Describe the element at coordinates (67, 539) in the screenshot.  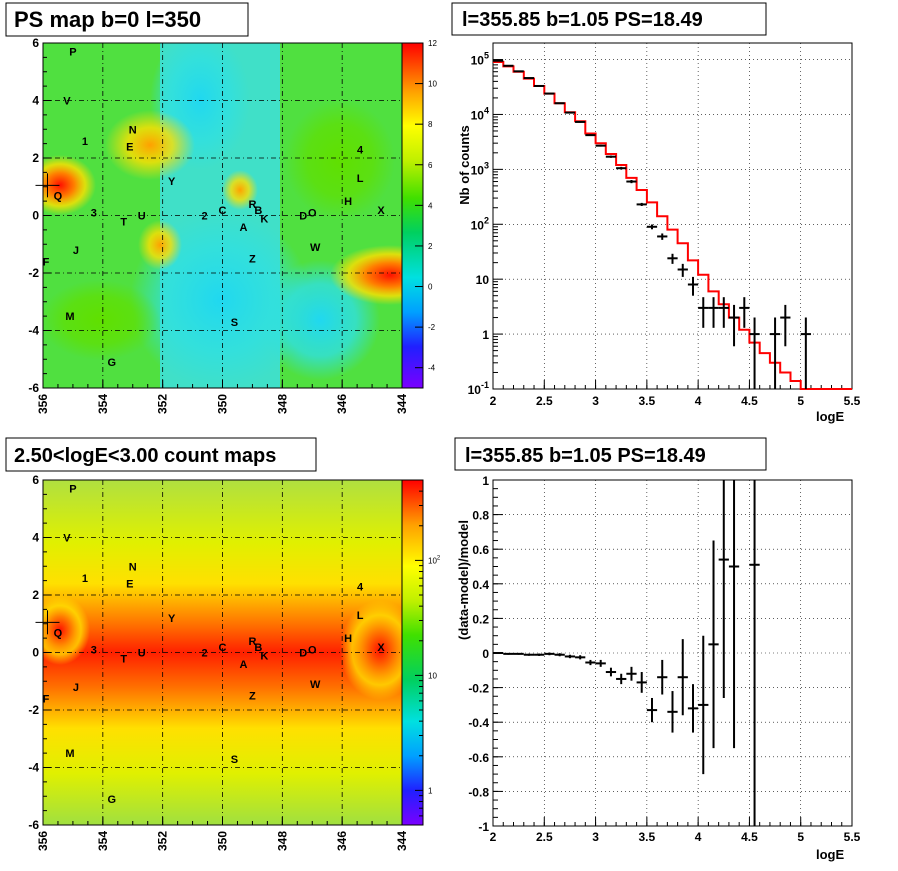
I see `cnt-source-V: V` at that location.